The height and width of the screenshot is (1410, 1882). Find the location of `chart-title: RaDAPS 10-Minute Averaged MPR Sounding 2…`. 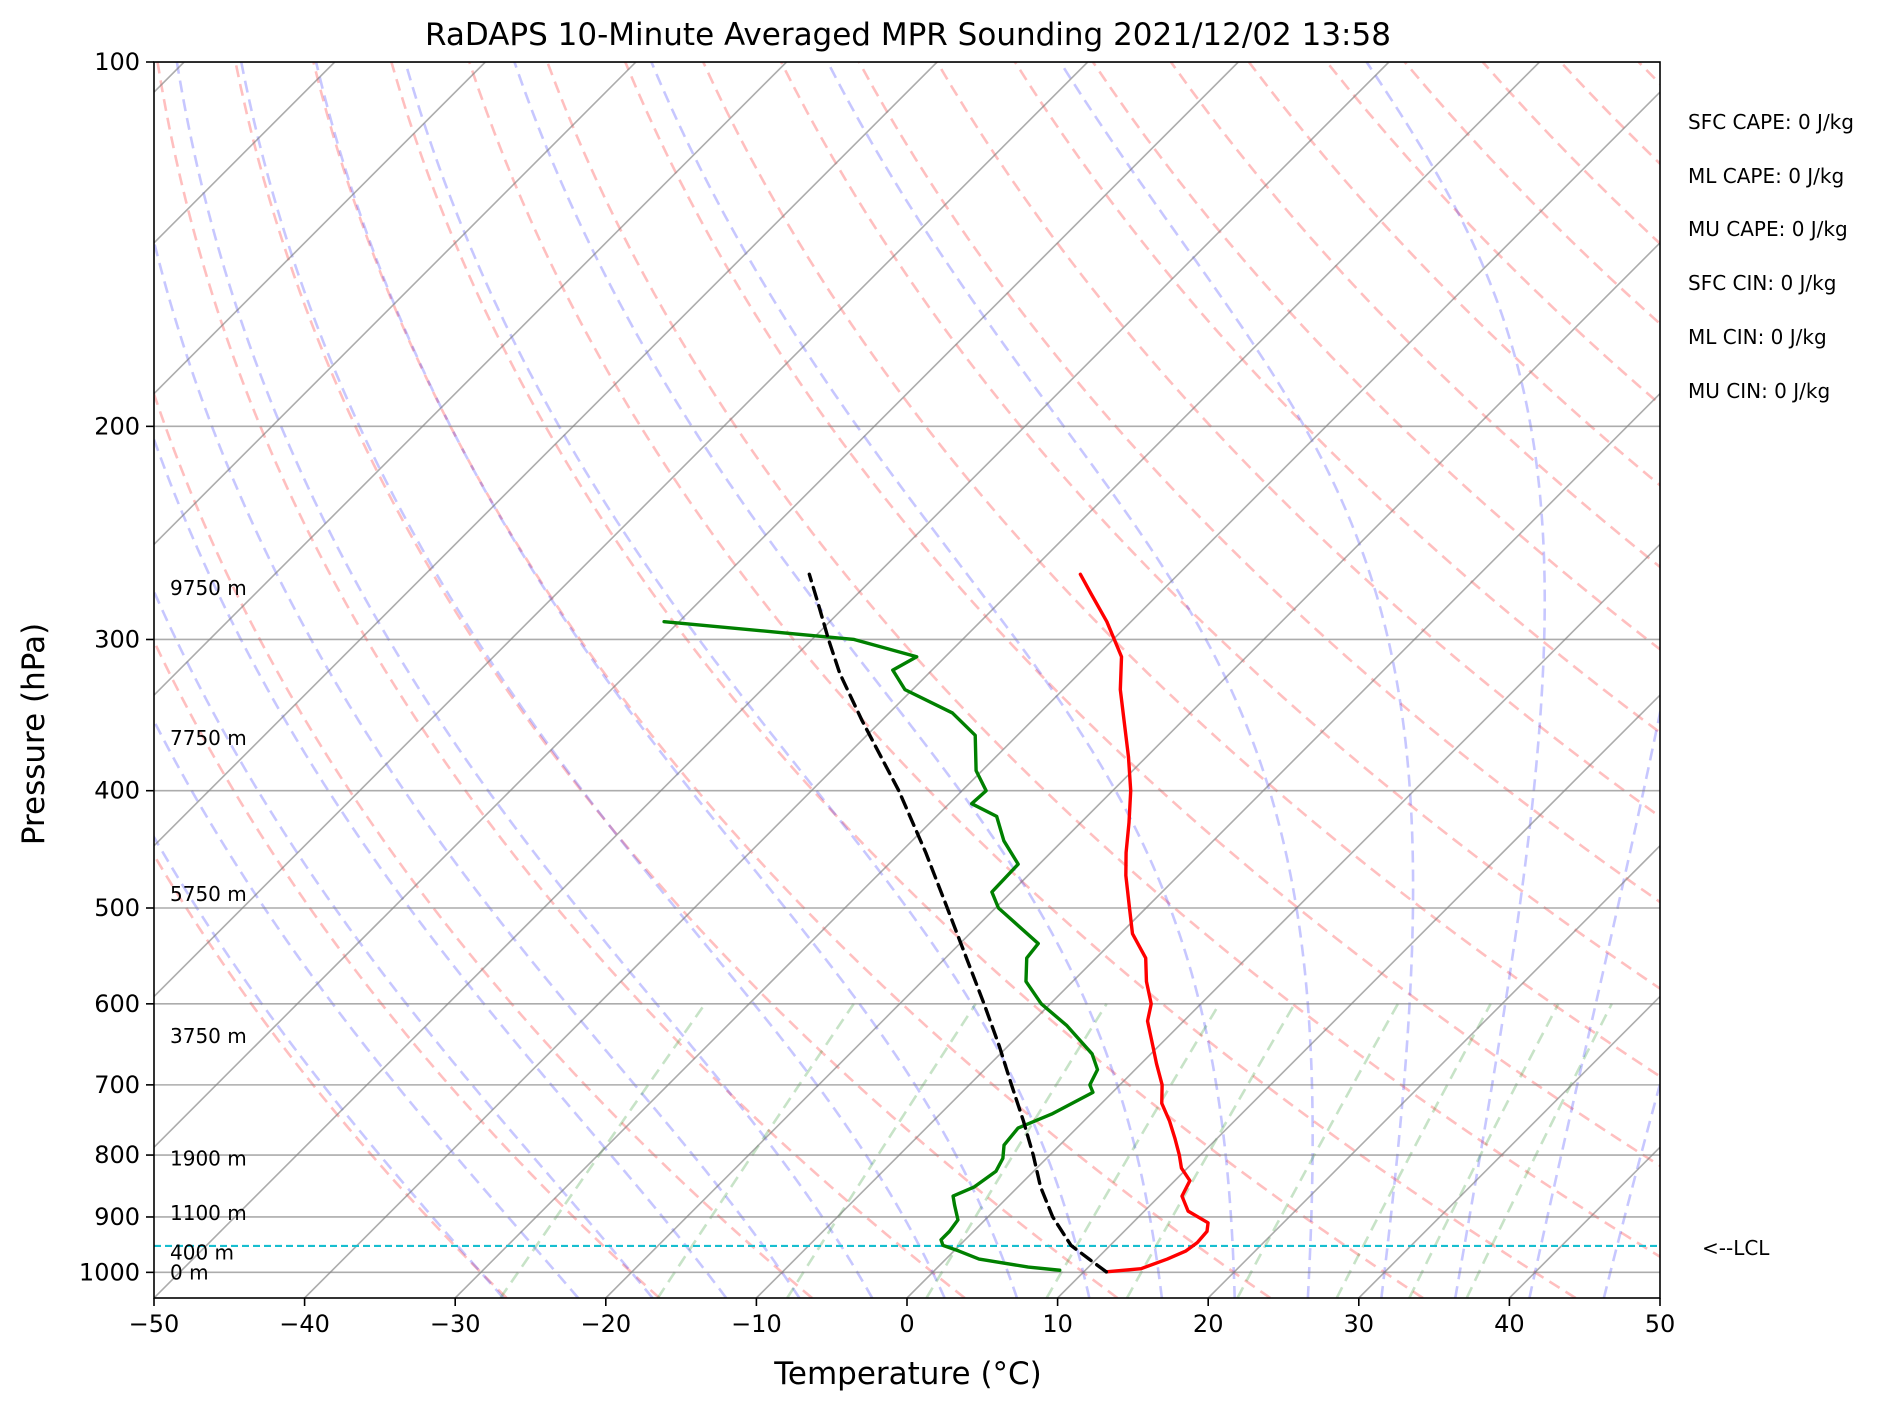

chart-title: RaDAPS 10-Minute Averaged MPR Sounding 2… is located at coordinates (908, 35).